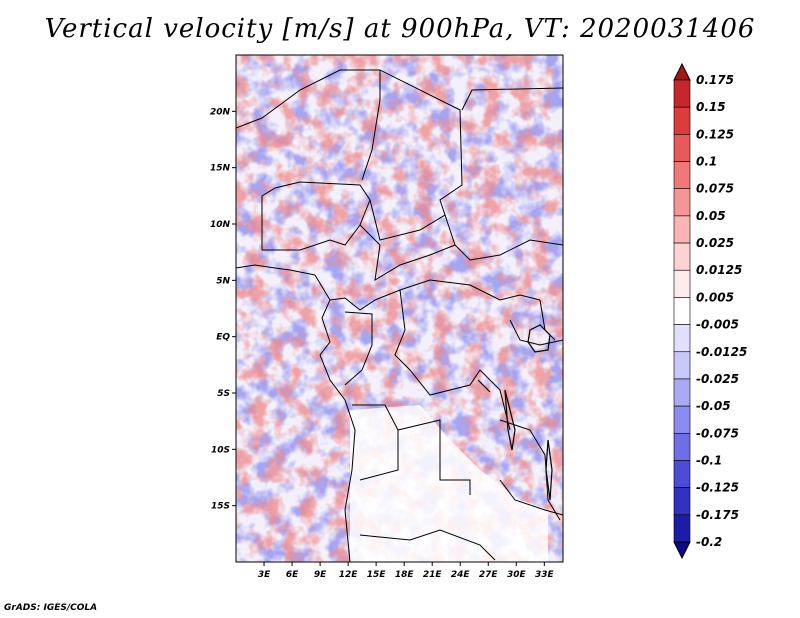  Describe the element at coordinates (220, 225) in the screenshot. I see `lat-label: 10N` at that location.